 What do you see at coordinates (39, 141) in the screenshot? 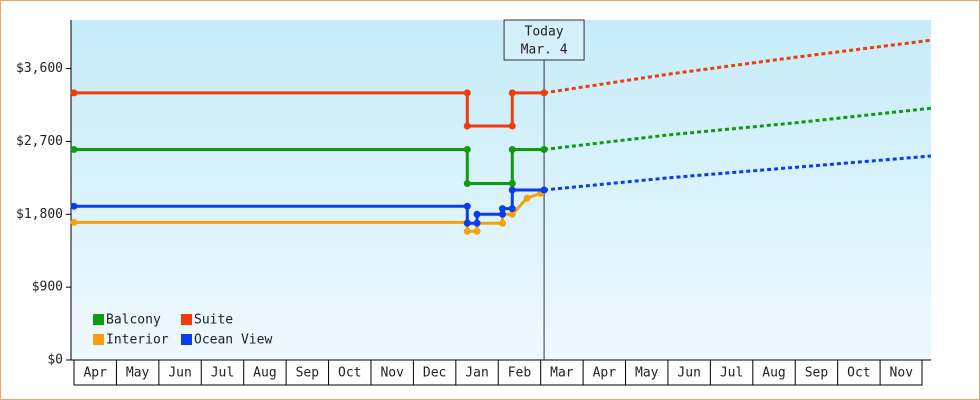
I see `y-tick-label: $2,700` at bounding box center [39, 141].